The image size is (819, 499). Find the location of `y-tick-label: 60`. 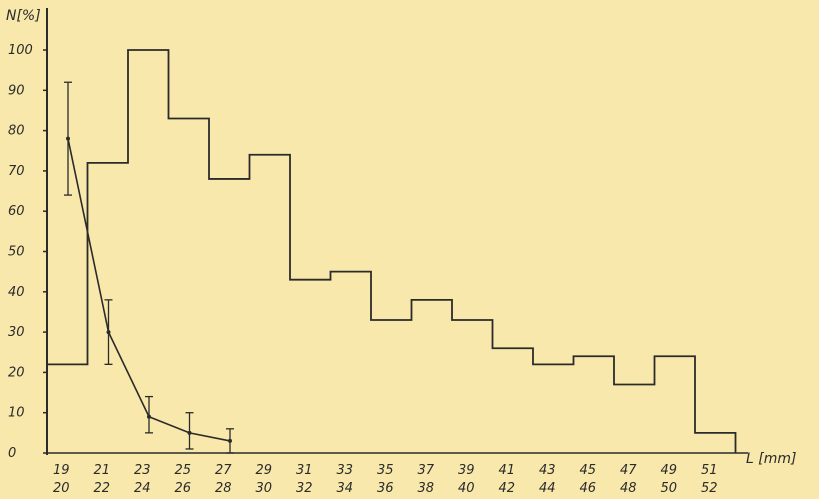

y-tick-label: 60 is located at coordinates (16, 211).